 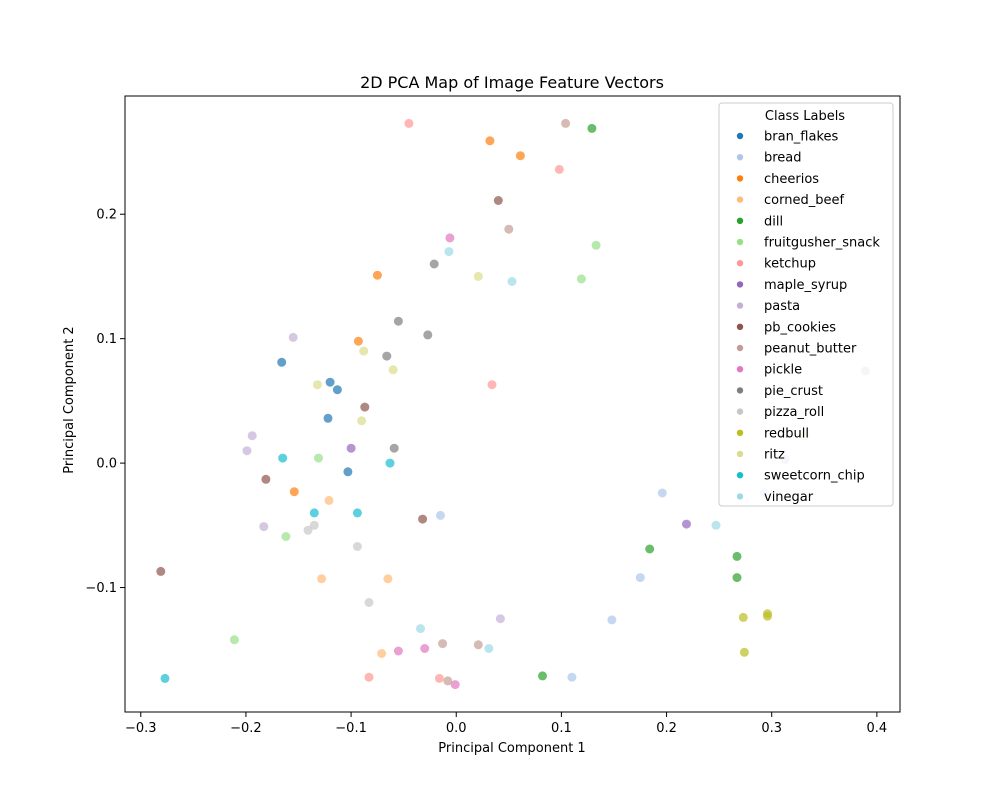 What do you see at coordinates (804, 200) in the screenshot?
I see `legend-label: corned_beef` at bounding box center [804, 200].